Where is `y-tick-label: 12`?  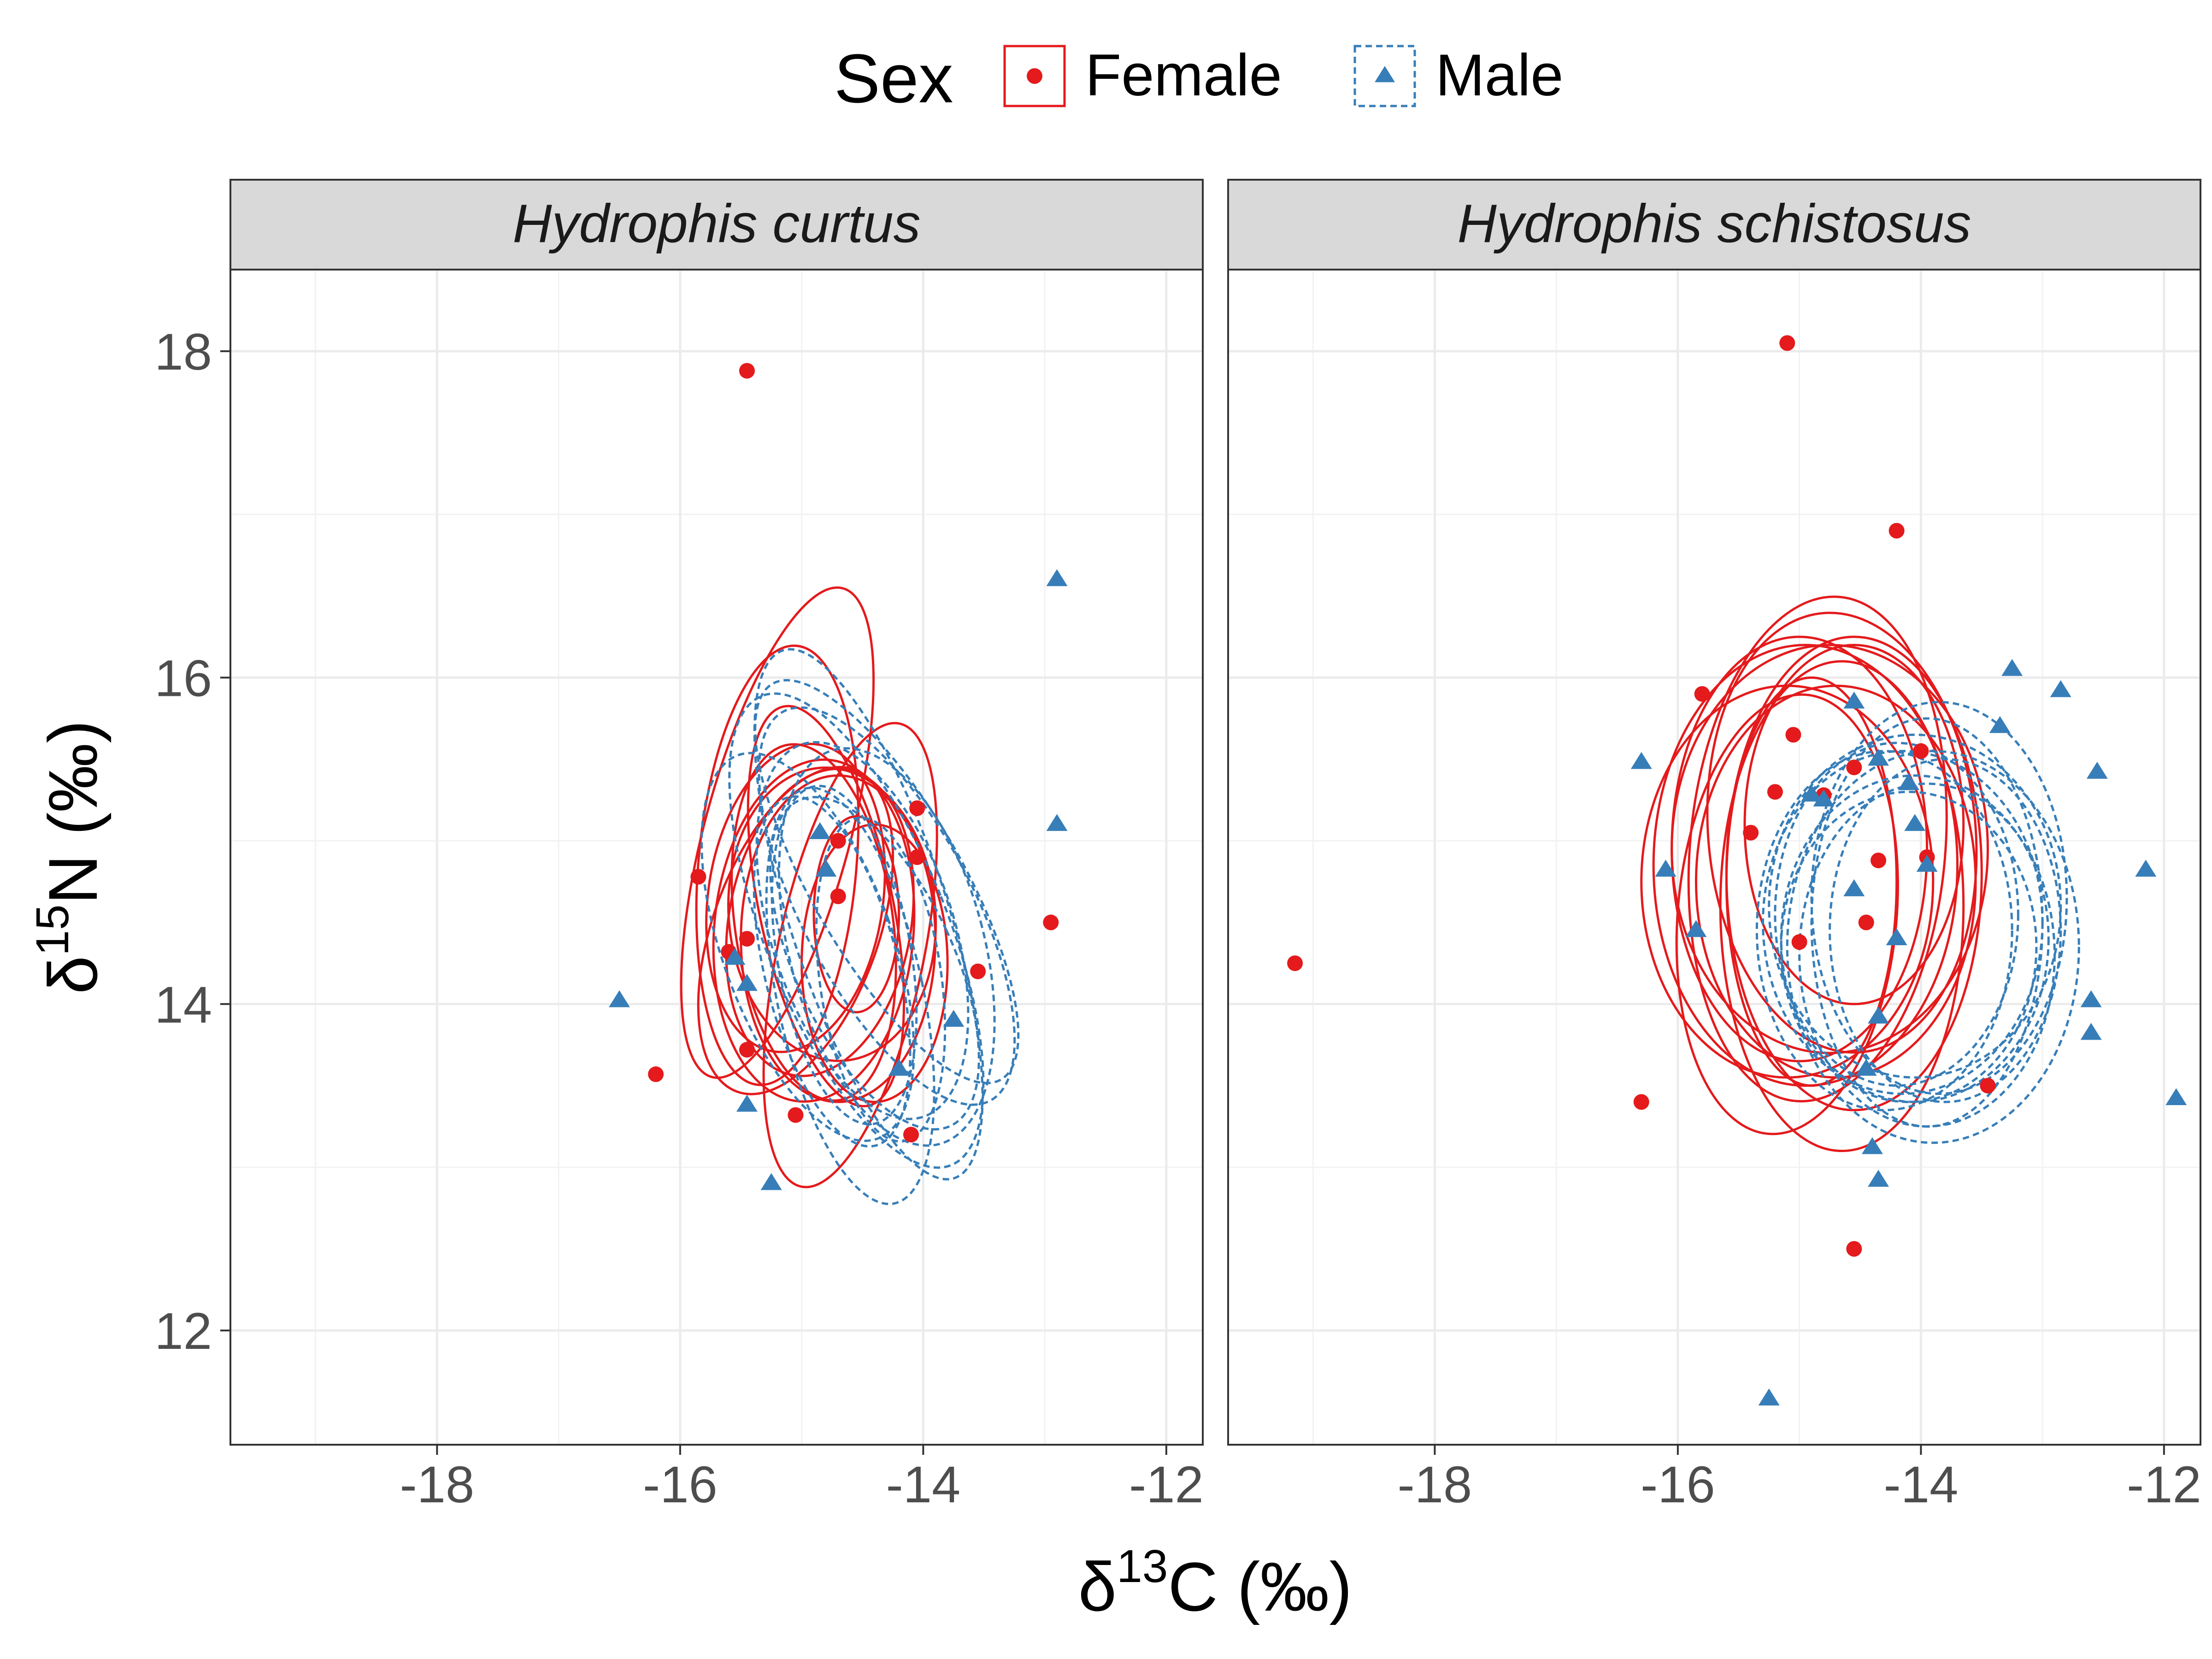 y-tick-label: 12 is located at coordinates (183, 1331).